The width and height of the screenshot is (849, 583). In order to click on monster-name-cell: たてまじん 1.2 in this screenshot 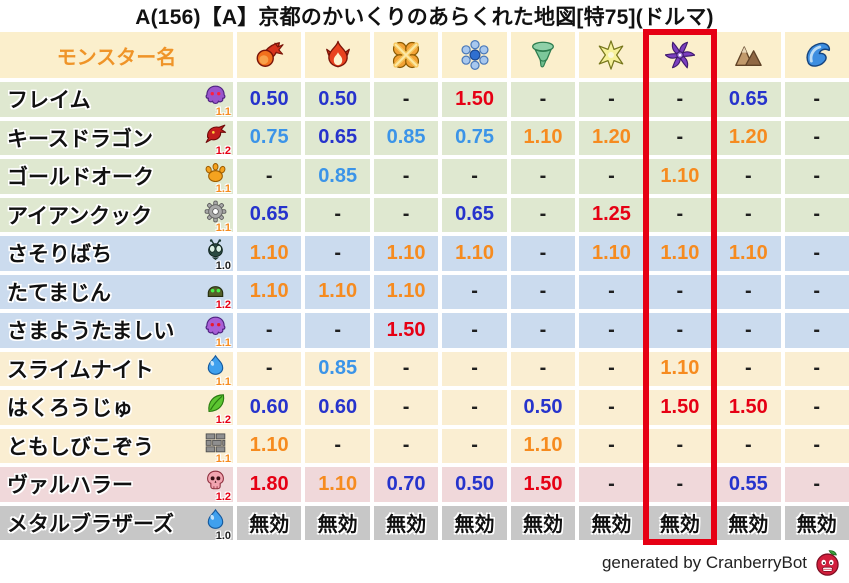, I will do `click(116, 292)`.